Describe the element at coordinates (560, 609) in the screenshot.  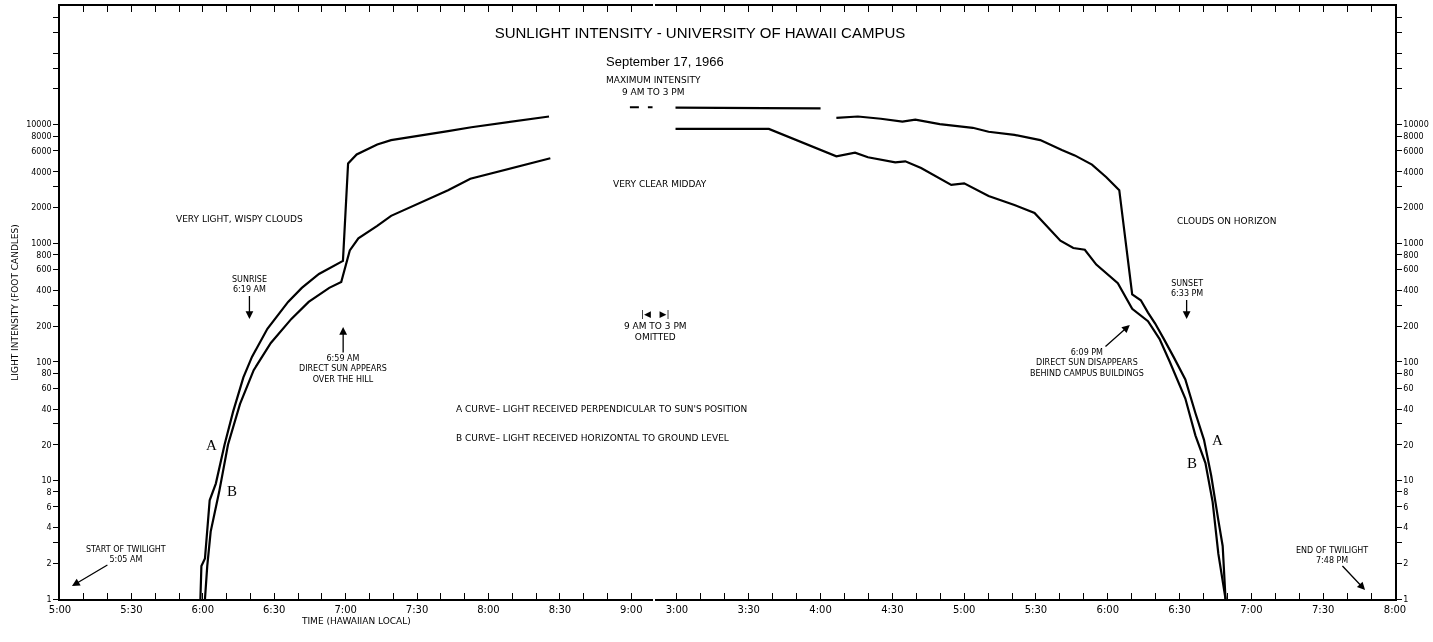
I see `x-tick-label: 8:30` at that location.